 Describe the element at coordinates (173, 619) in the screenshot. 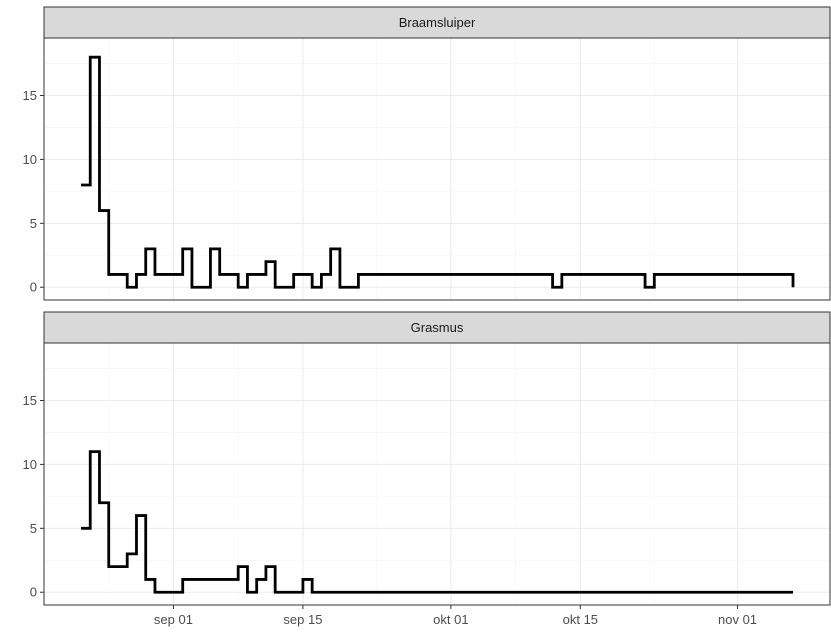

I see `x-tick-label: sep 01` at that location.